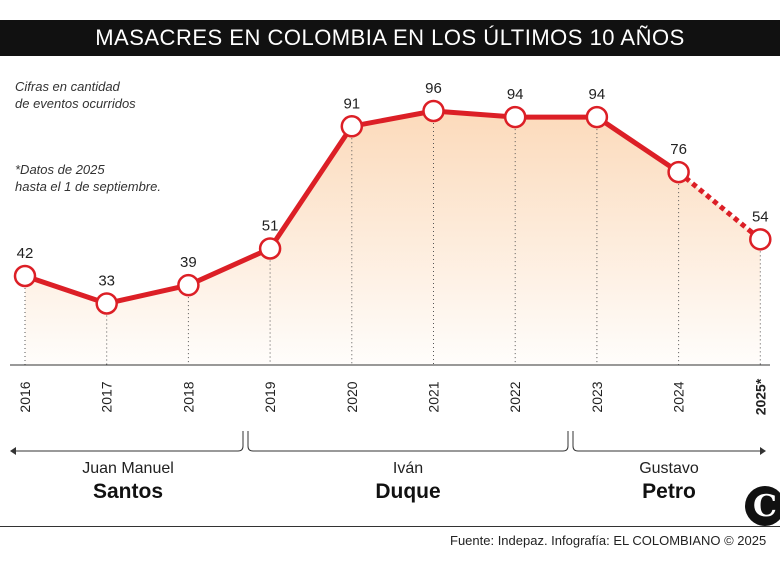 The width and height of the screenshot is (780, 565). What do you see at coordinates (597, 396) in the screenshot?
I see `x-tick-label: 2023` at bounding box center [597, 396].